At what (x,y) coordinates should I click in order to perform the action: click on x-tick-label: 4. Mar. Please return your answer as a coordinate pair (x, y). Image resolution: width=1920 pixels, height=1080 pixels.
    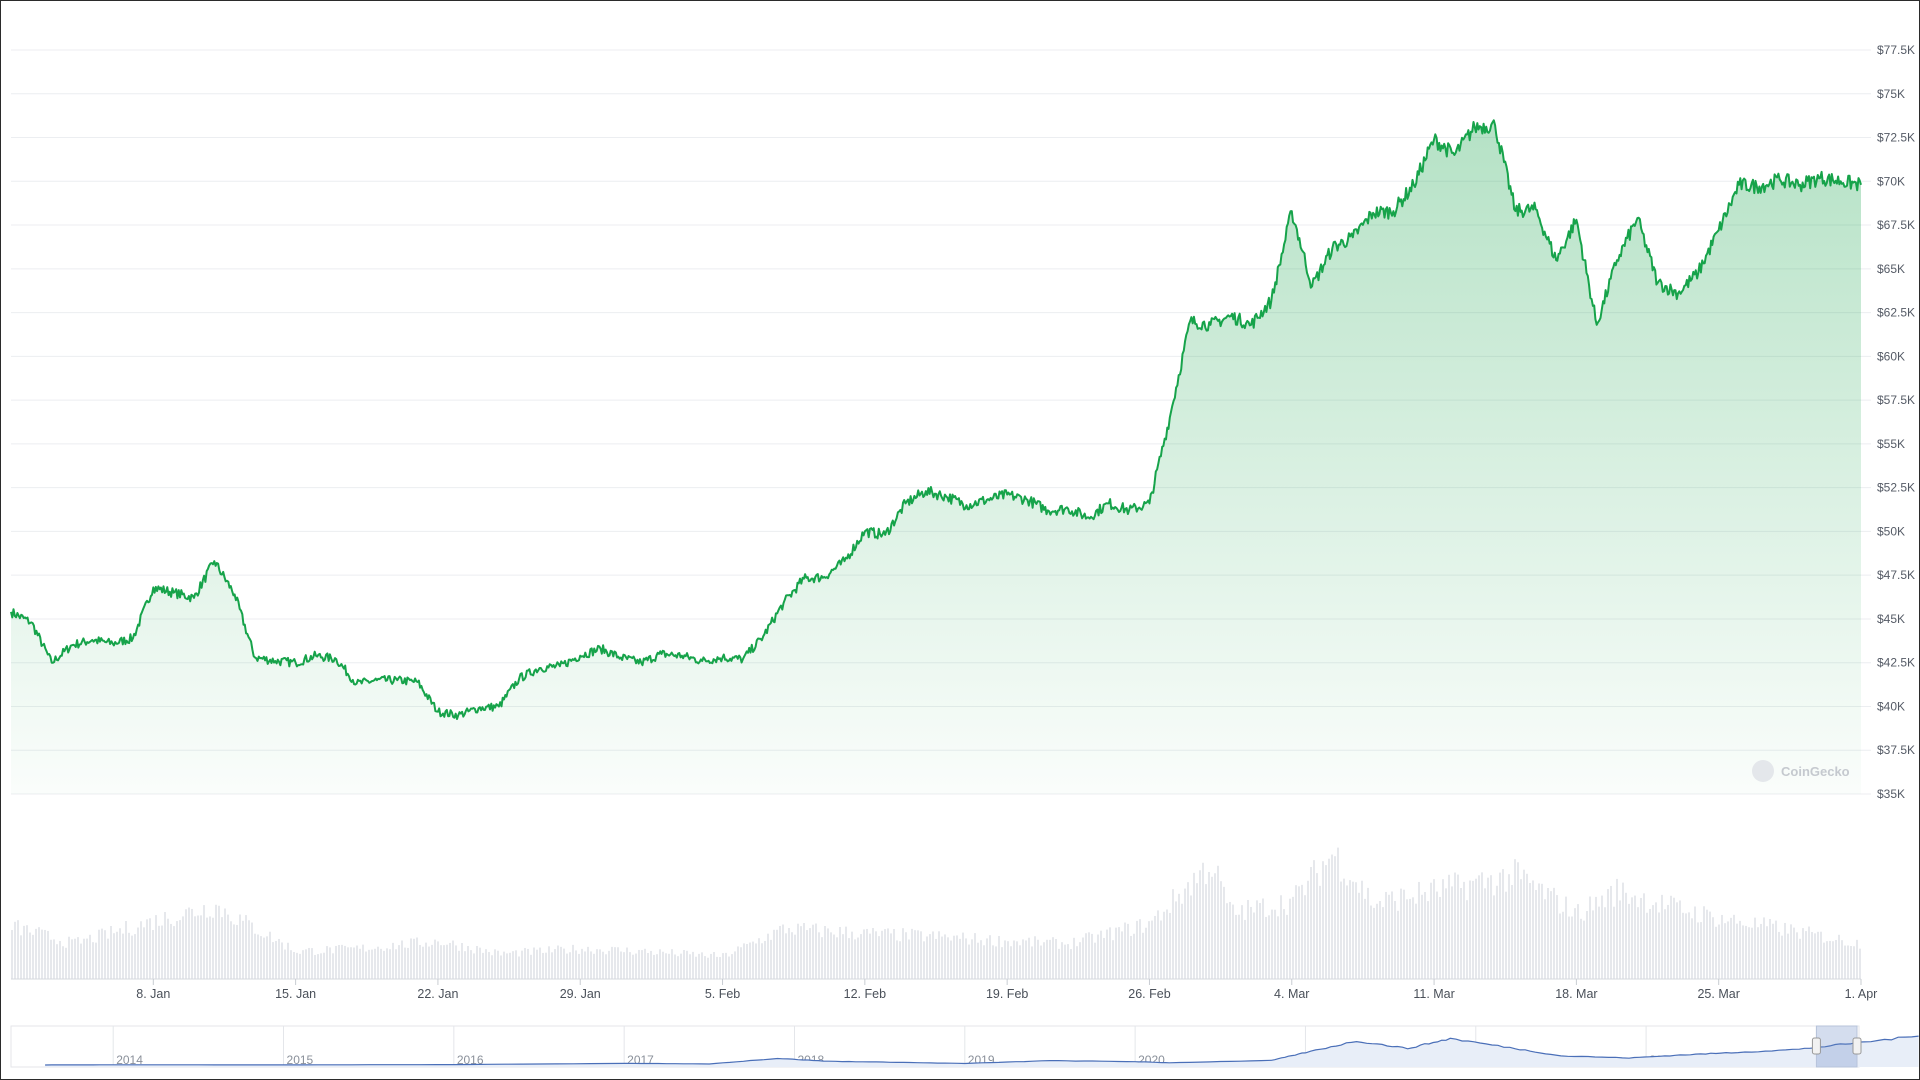
    Looking at the image, I should click on (1291, 994).